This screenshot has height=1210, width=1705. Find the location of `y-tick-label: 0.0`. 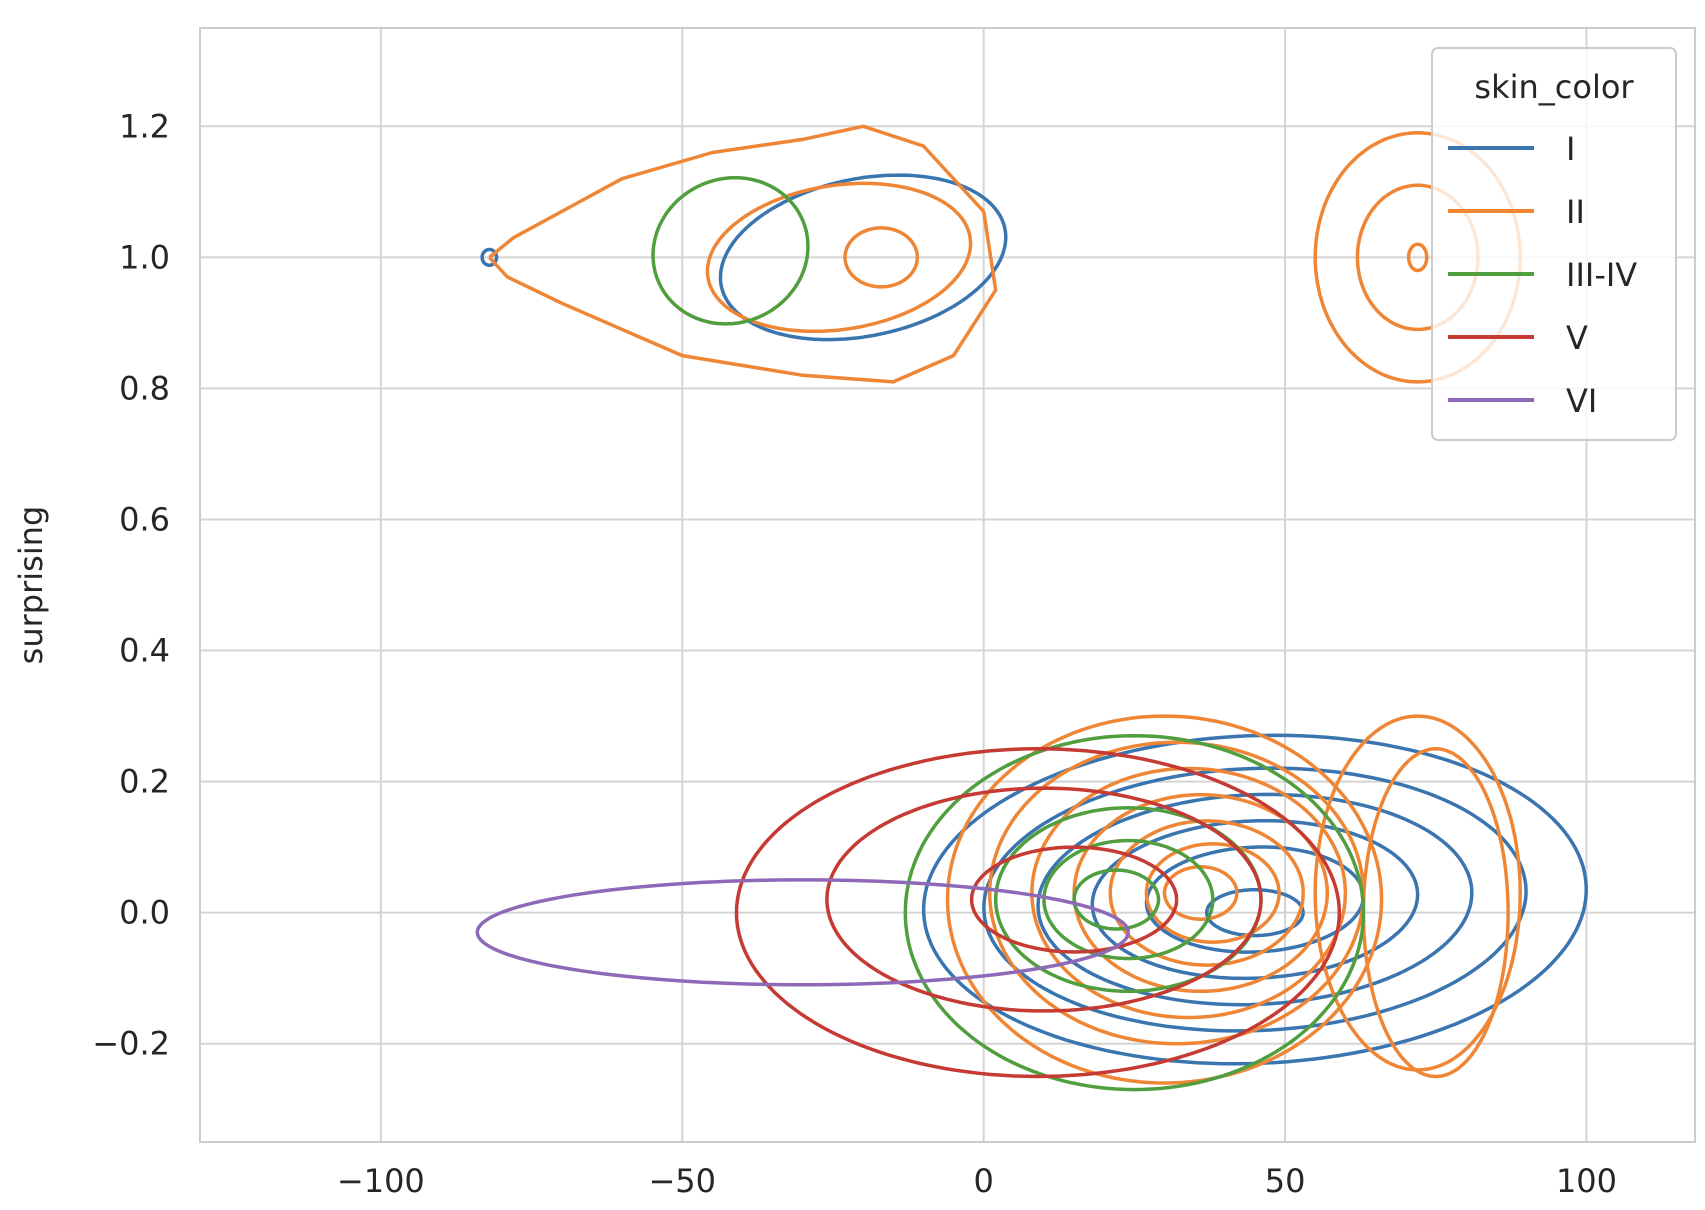

y-tick-label: 0.0 is located at coordinates (144, 913).